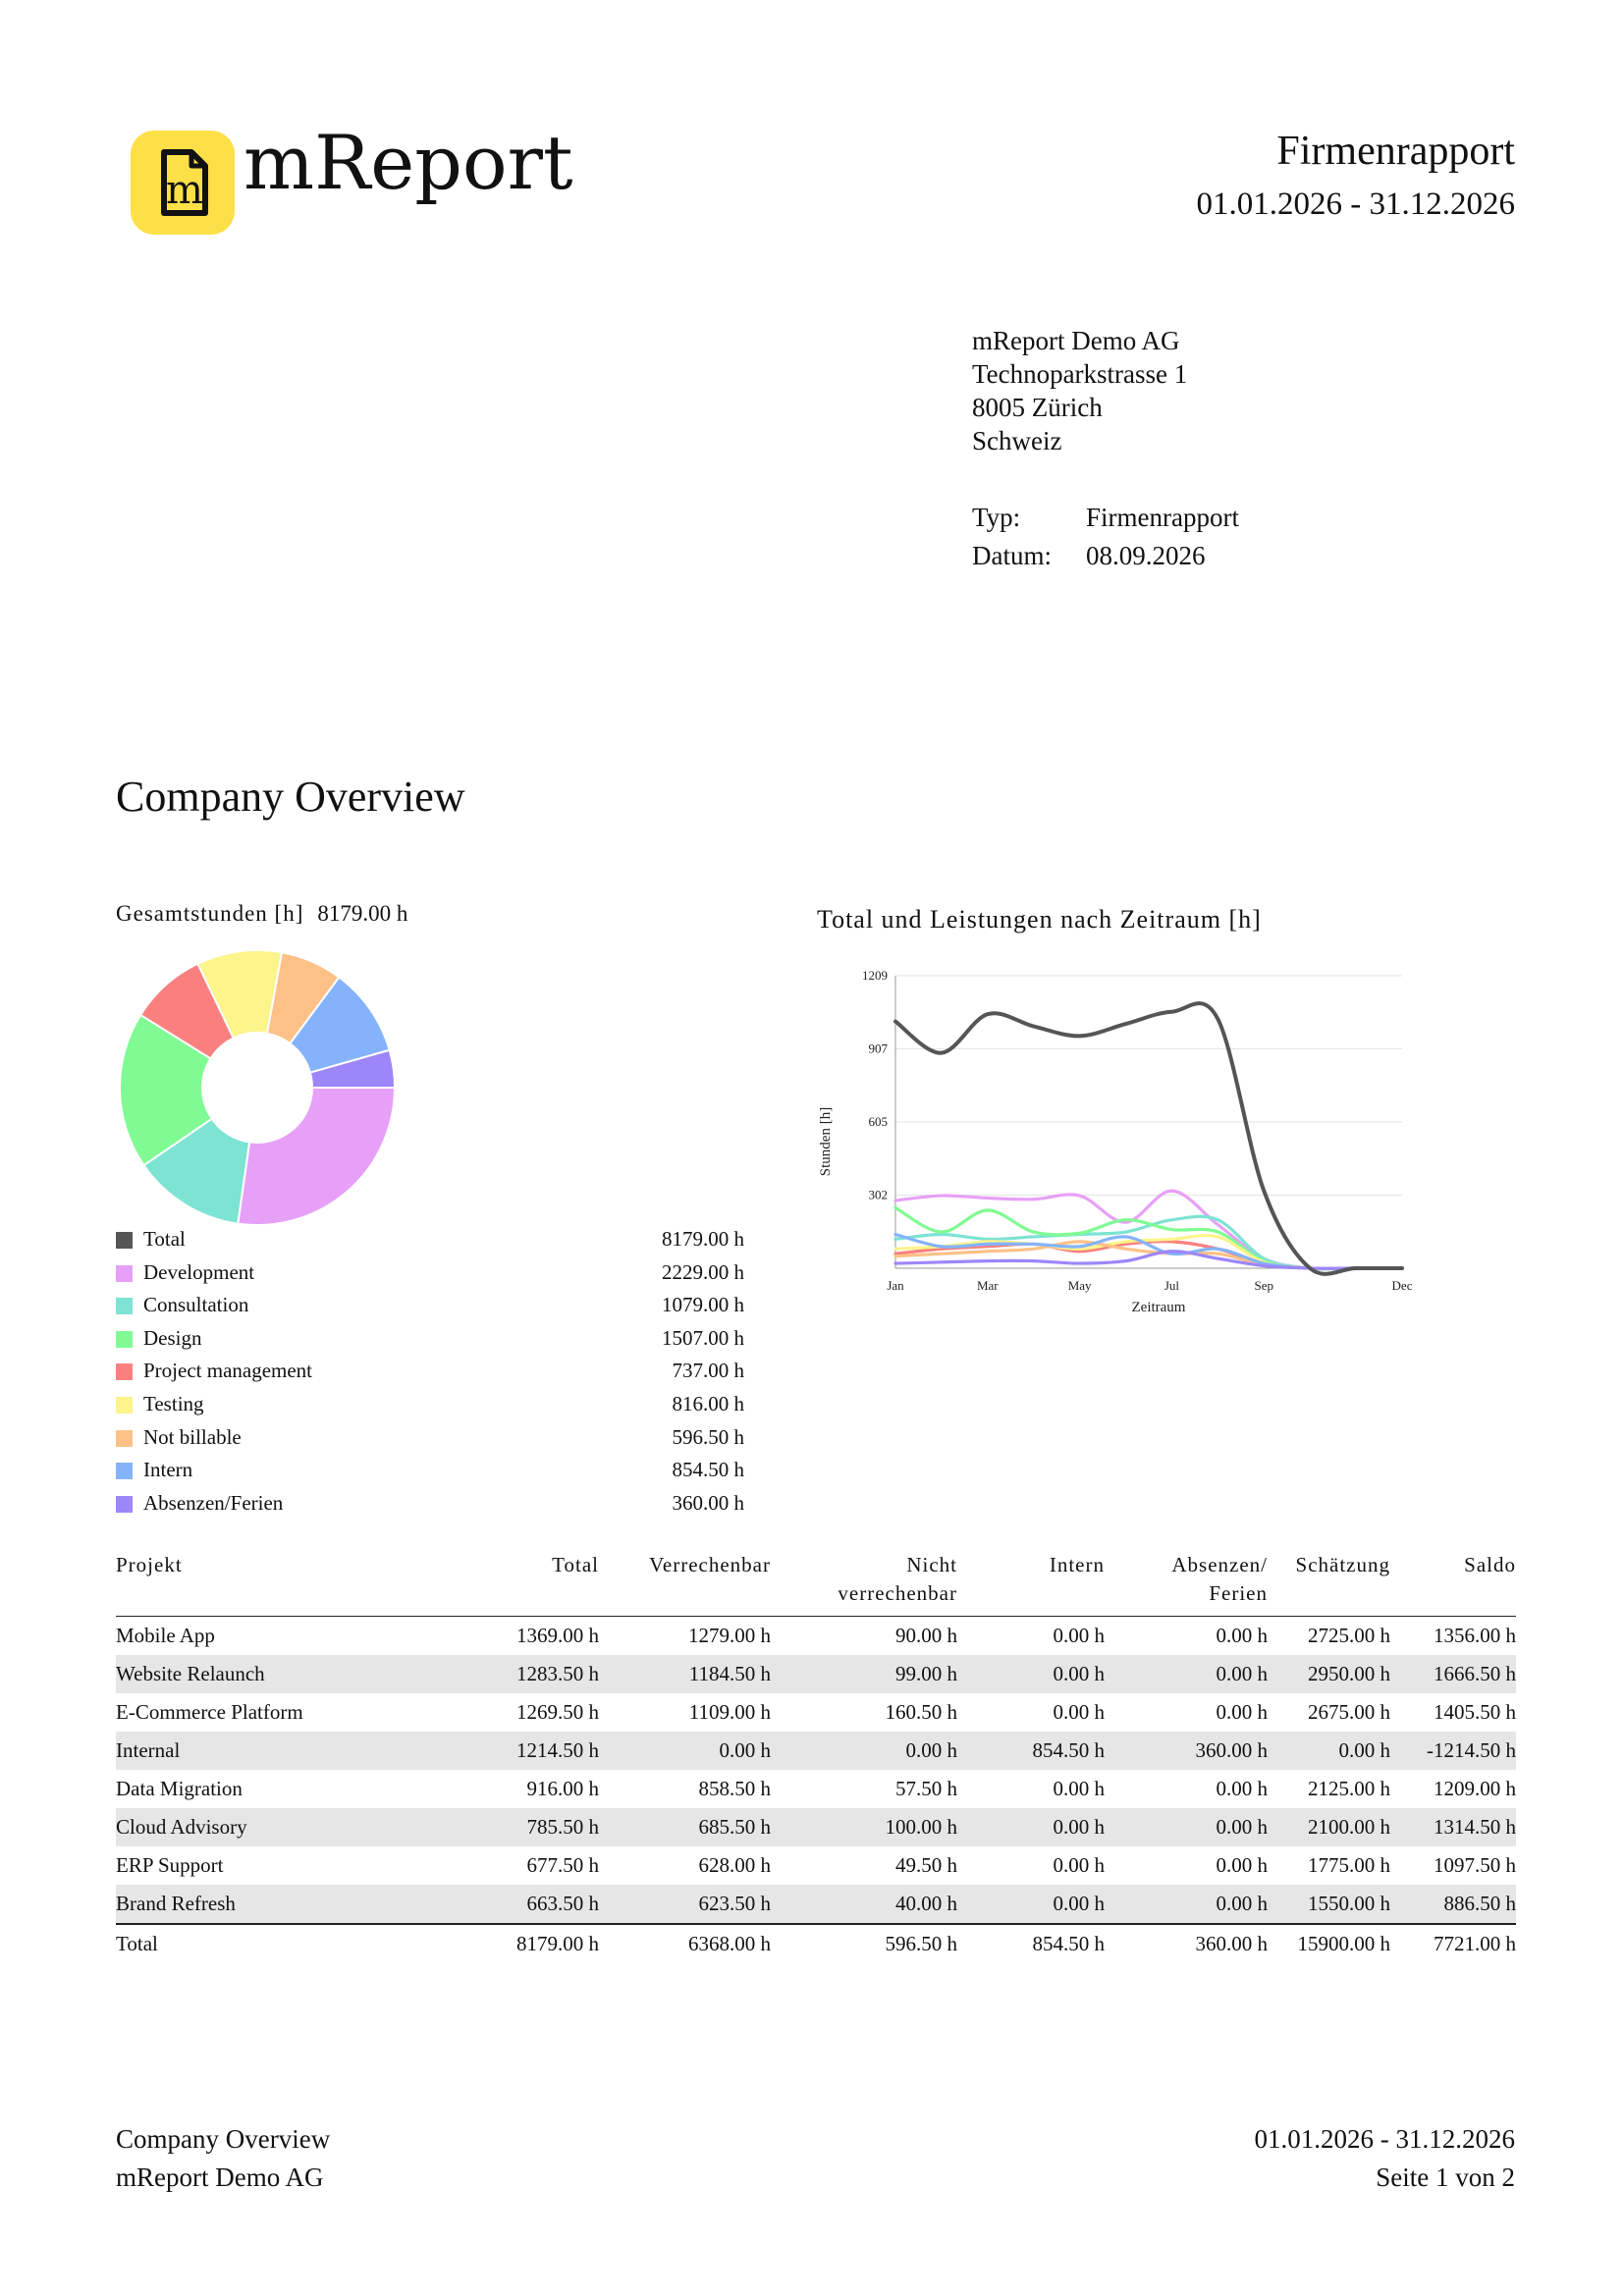 The image size is (1624, 2296). I want to click on table-cell: 685.50 h, so click(685, 1827).